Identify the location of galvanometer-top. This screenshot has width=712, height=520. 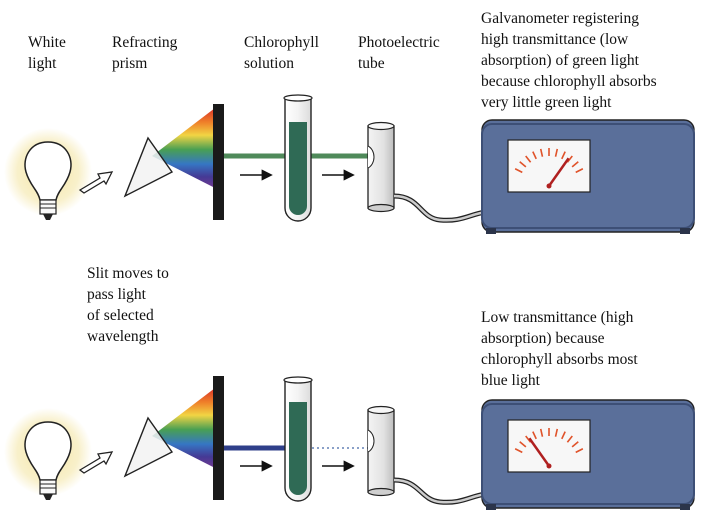
(588, 176).